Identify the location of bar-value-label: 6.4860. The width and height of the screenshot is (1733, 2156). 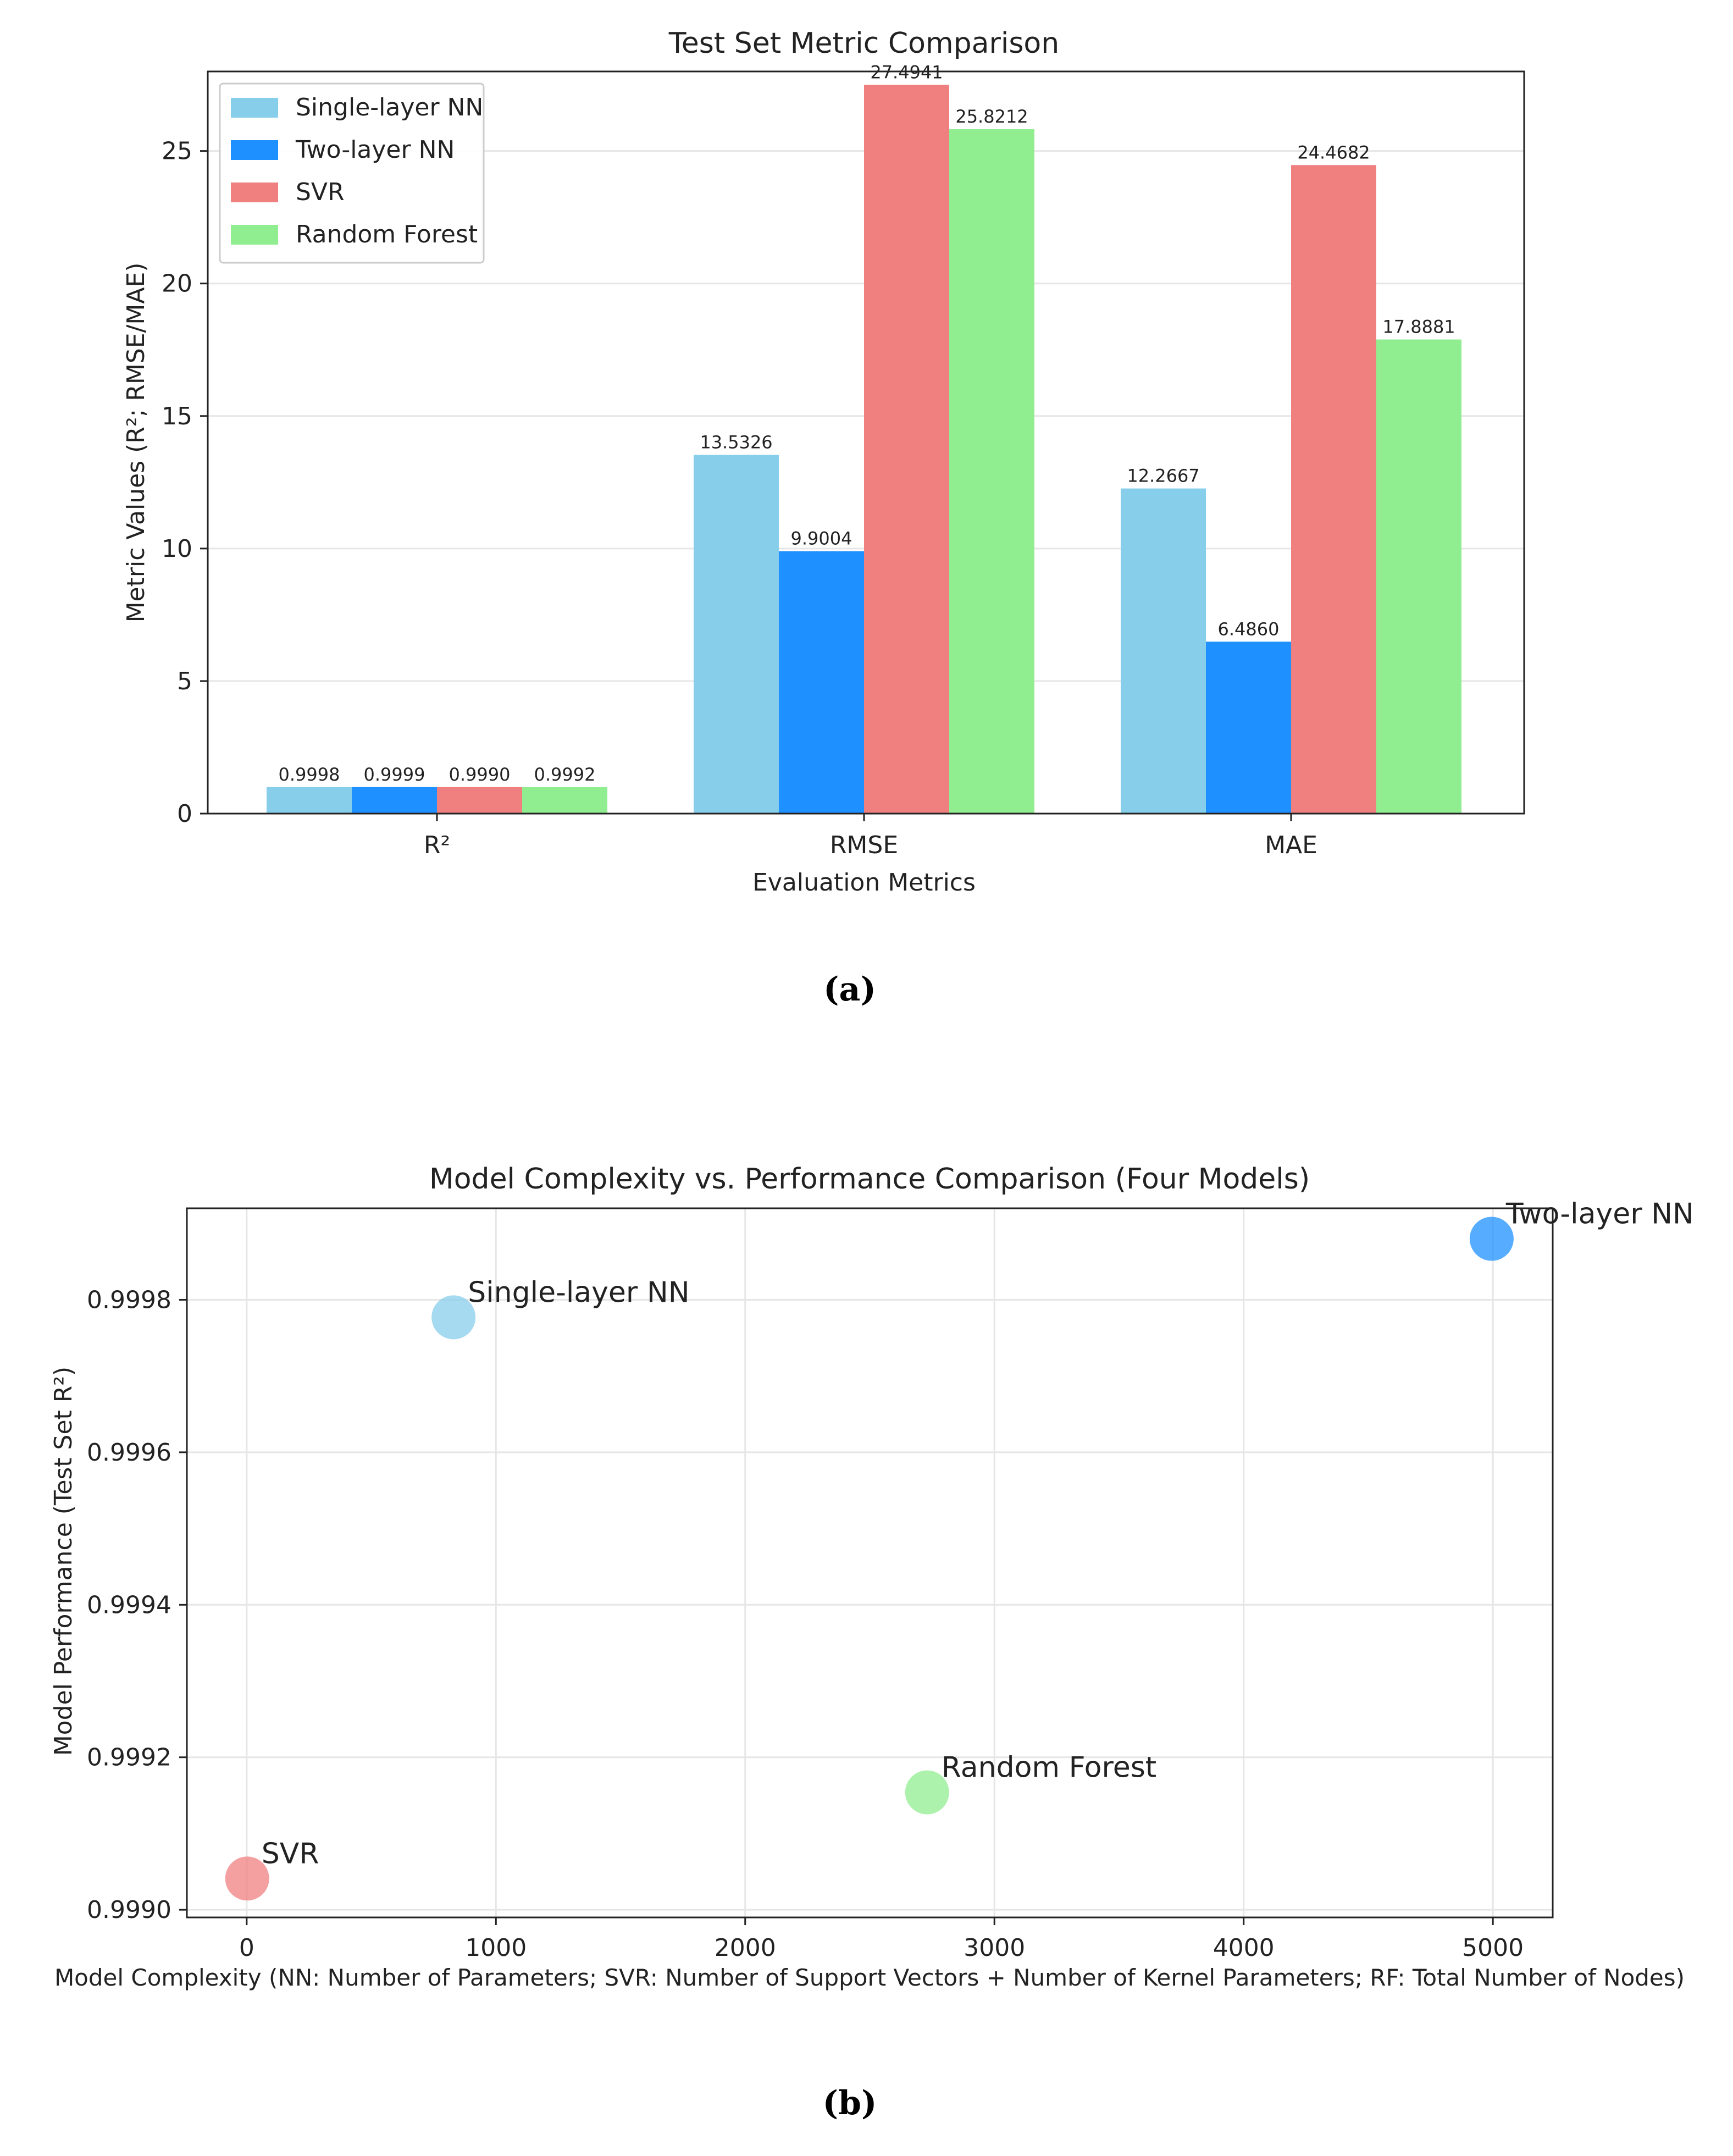
(1249, 628).